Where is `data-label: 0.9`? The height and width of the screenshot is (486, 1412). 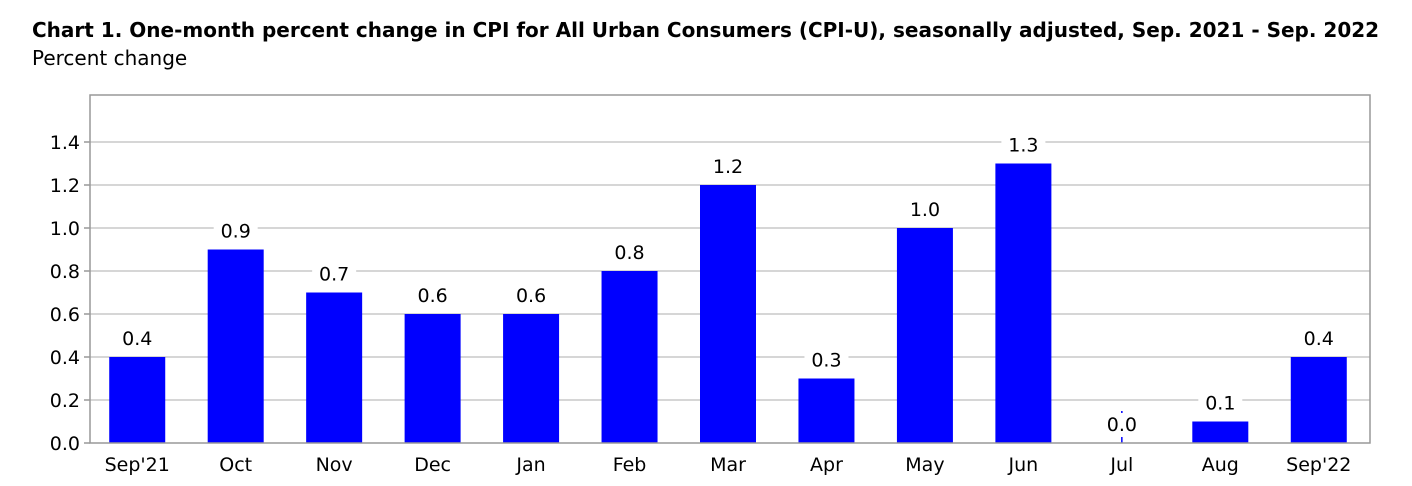
data-label: 0.9 is located at coordinates (236, 232).